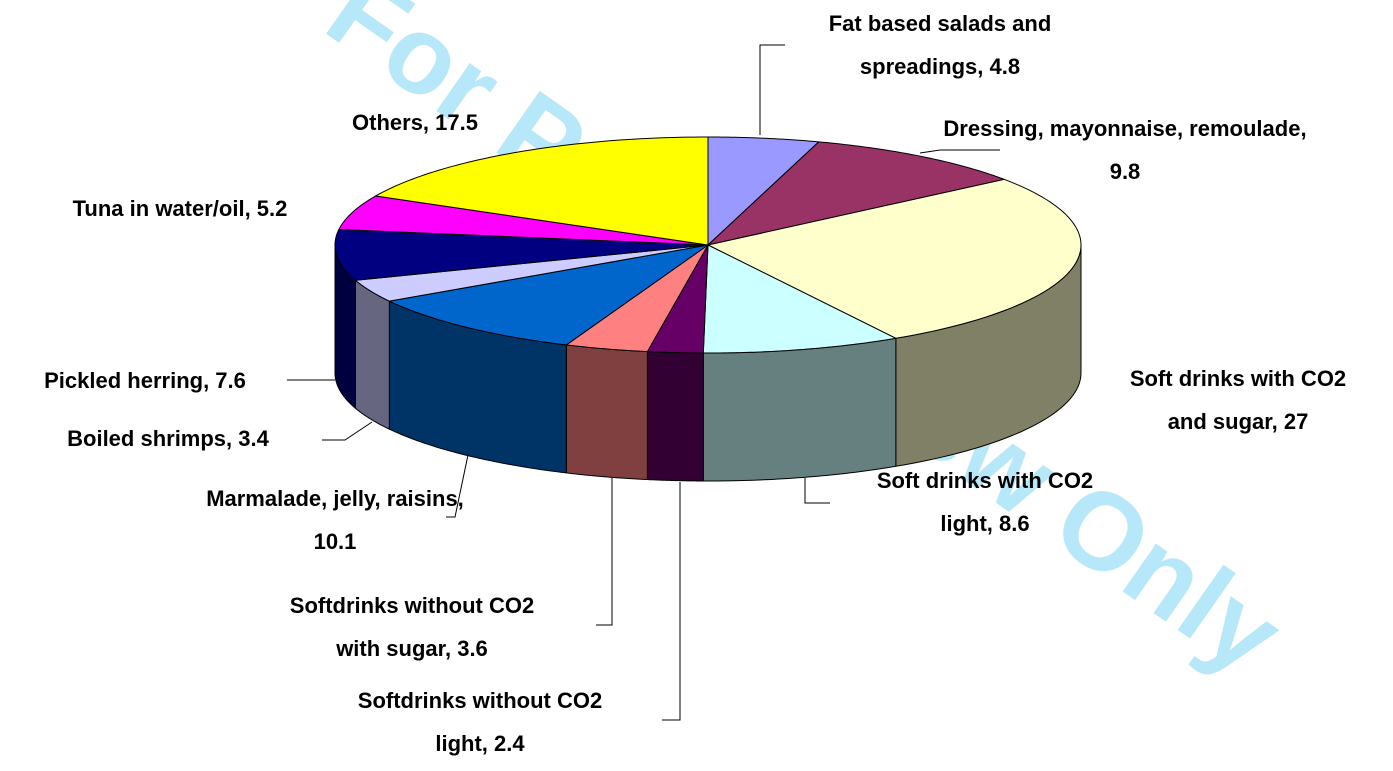 Image resolution: width=1393 pixels, height=771 pixels. What do you see at coordinates (415, 122) in the screenshot?
I see `data-label: Others, 17.5` at bounding box center [415, 122].